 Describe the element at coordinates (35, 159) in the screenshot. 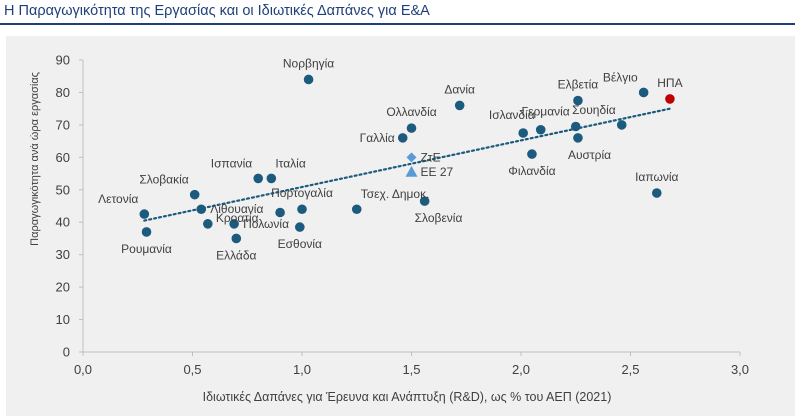

I see `y-axis-label: Παραγωγικότητα ανά ώρα εργασίας` at that location.